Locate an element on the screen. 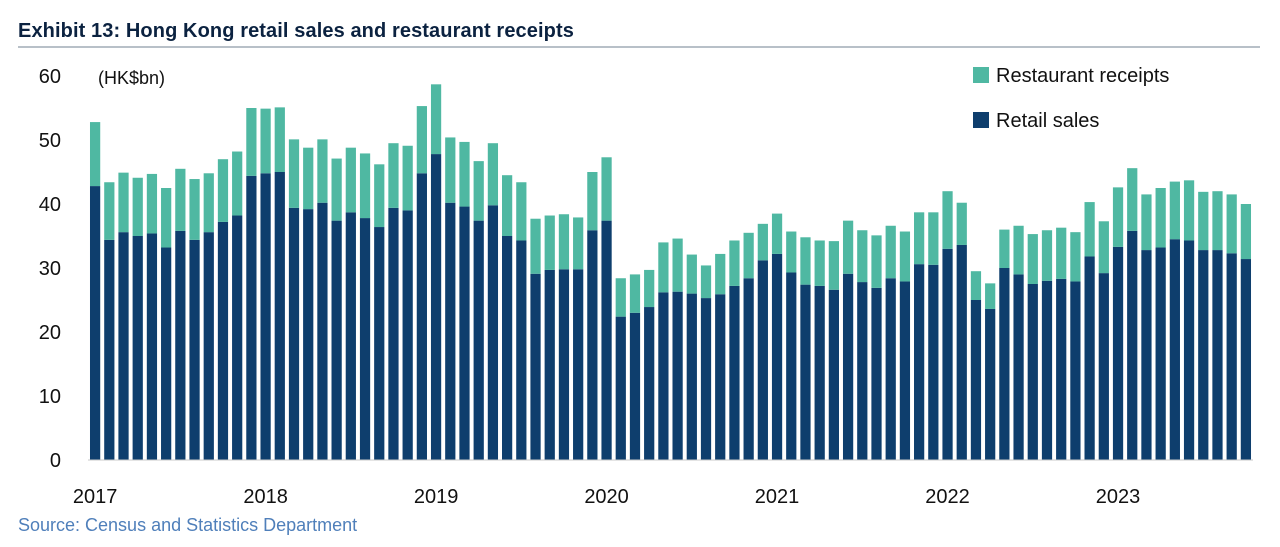 The image size is (1280, 547). y-tick-label: 60 is located at coordinates (50, 77).